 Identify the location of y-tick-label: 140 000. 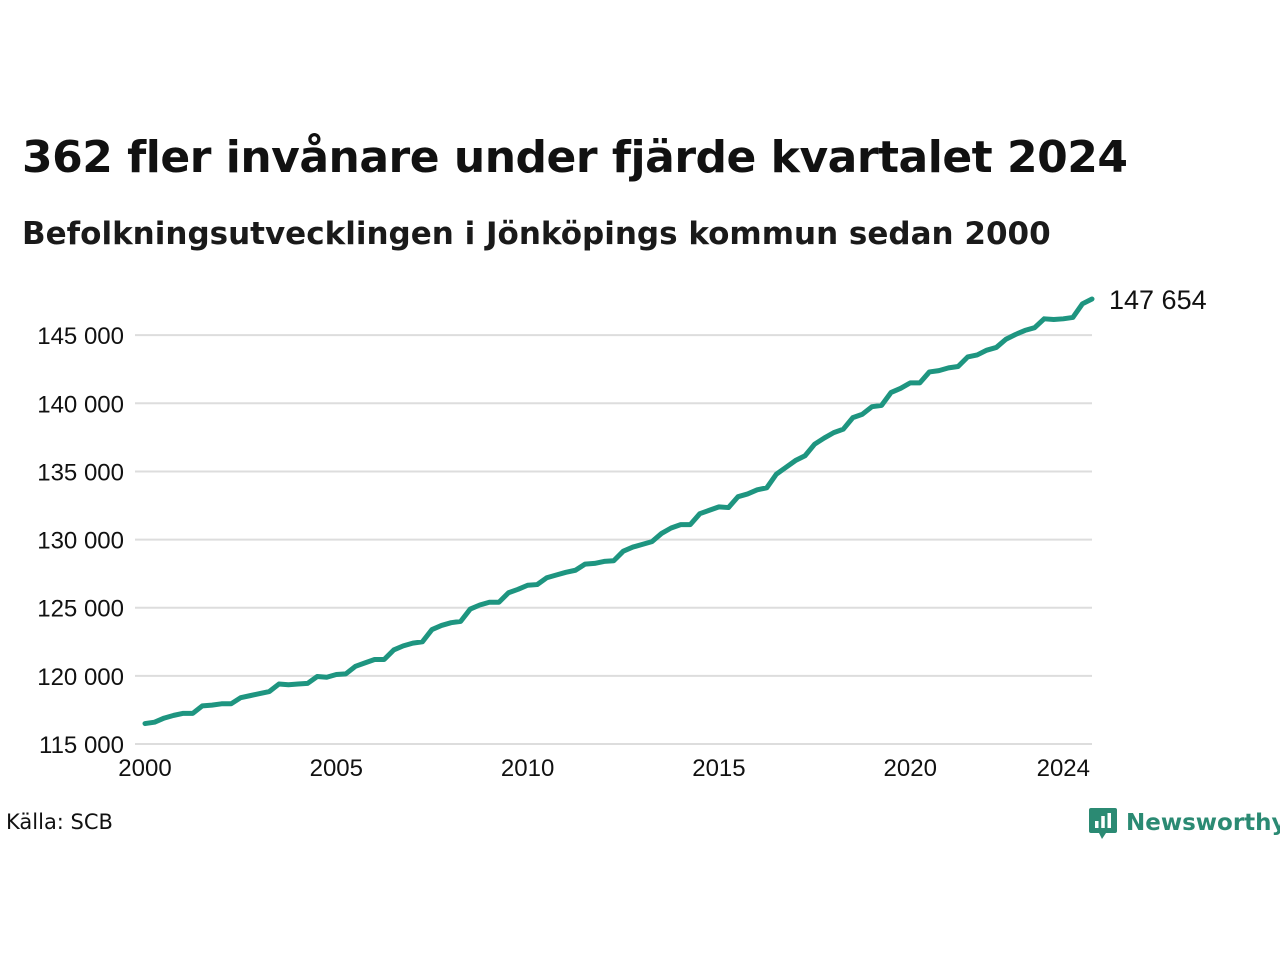
(80, 404).